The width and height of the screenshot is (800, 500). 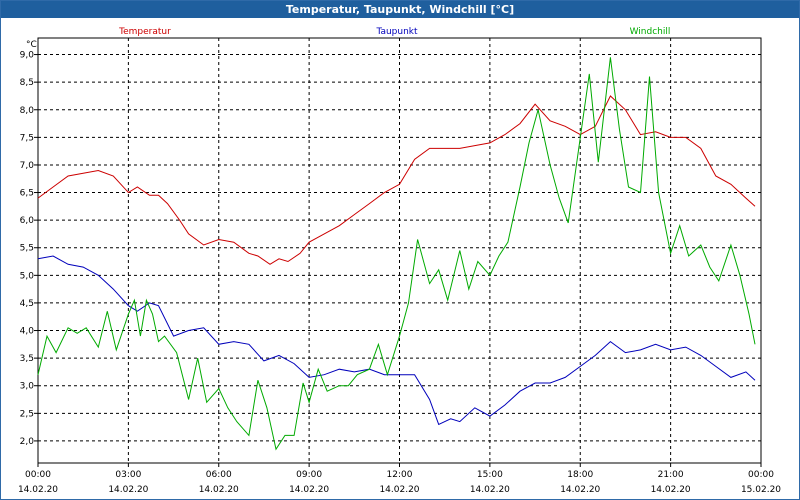 I want to click on x-tick-time: 18:00, so click(x=580, y=475).